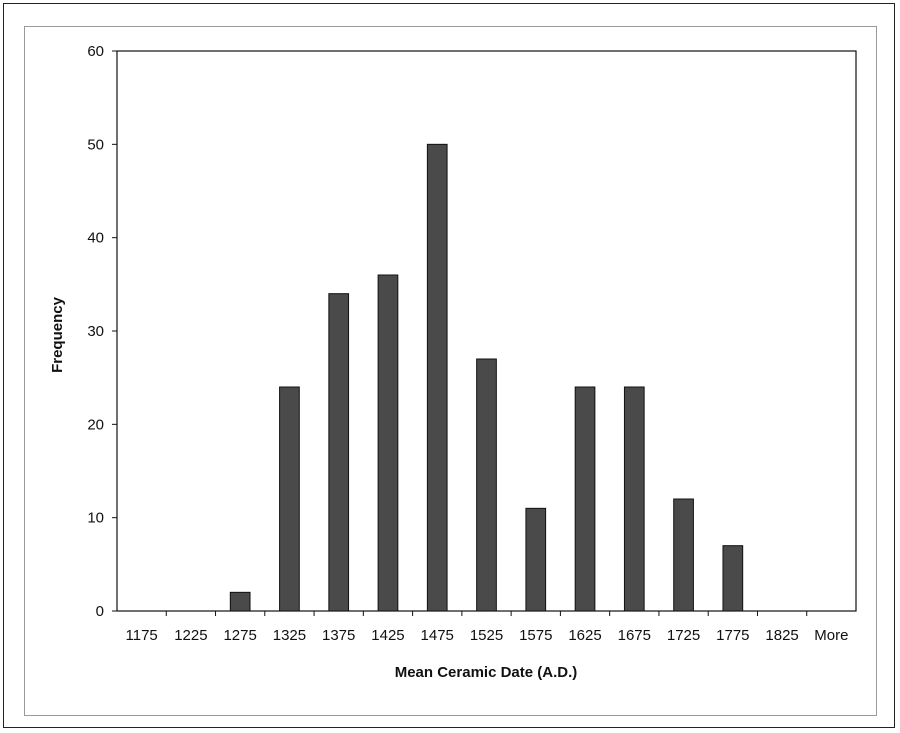 The height and width of the screenshot is (733, 900). I want to click on x-tick-label-1325: 1325, so click(289, 635).